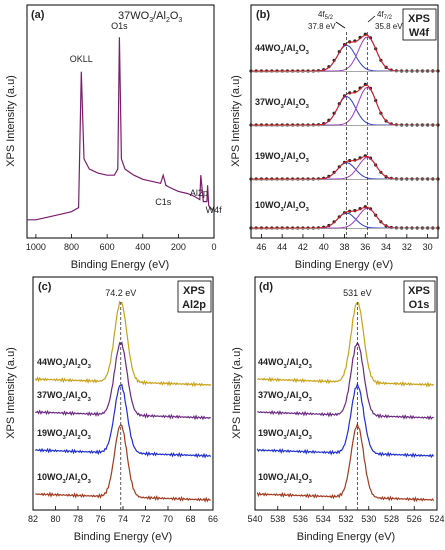 The width and height of the screenshot is (445, 550). What do you see at coordinates (213, 519) in the screenshot?
I see `panel-c-xtick-label: 66` at bounding box center [213, 519].